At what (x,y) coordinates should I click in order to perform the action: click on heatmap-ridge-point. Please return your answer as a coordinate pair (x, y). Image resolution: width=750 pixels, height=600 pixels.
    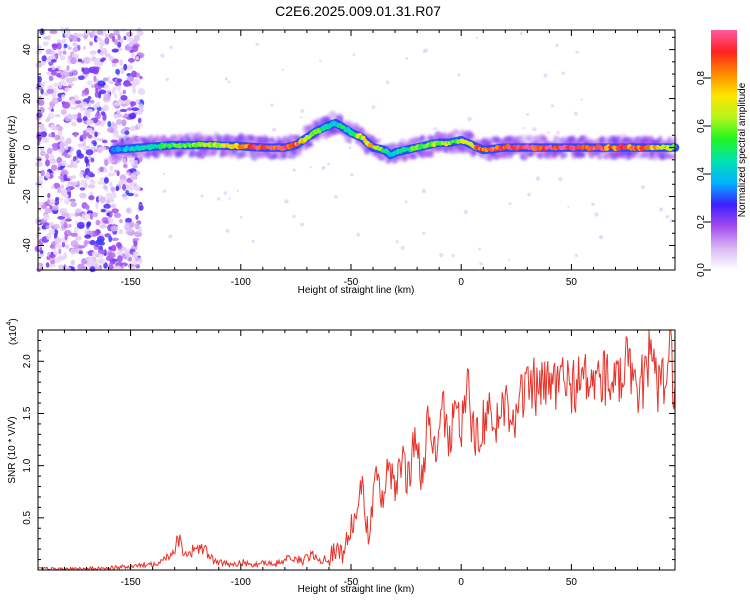
    Looking at the image, I should click on (674, 147).